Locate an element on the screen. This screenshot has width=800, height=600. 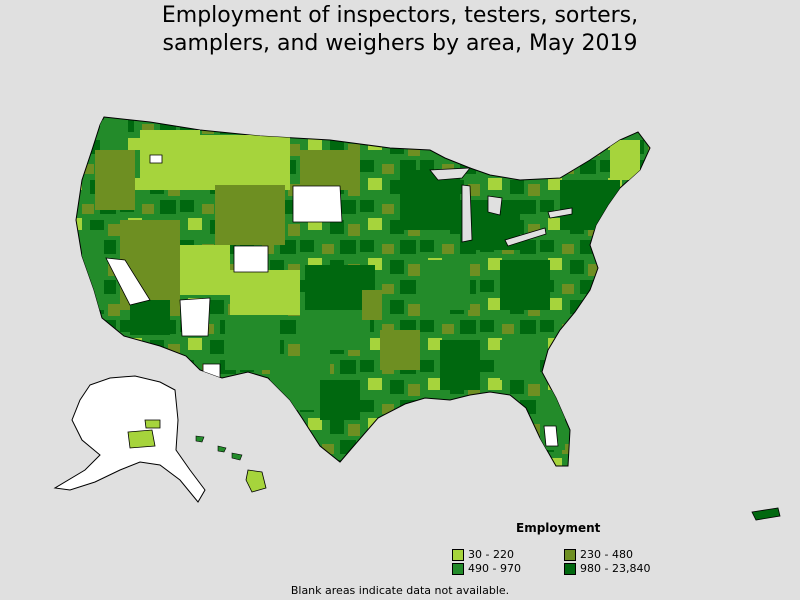
legend-label: 230 - 480 is located at coordinates (606, 554).